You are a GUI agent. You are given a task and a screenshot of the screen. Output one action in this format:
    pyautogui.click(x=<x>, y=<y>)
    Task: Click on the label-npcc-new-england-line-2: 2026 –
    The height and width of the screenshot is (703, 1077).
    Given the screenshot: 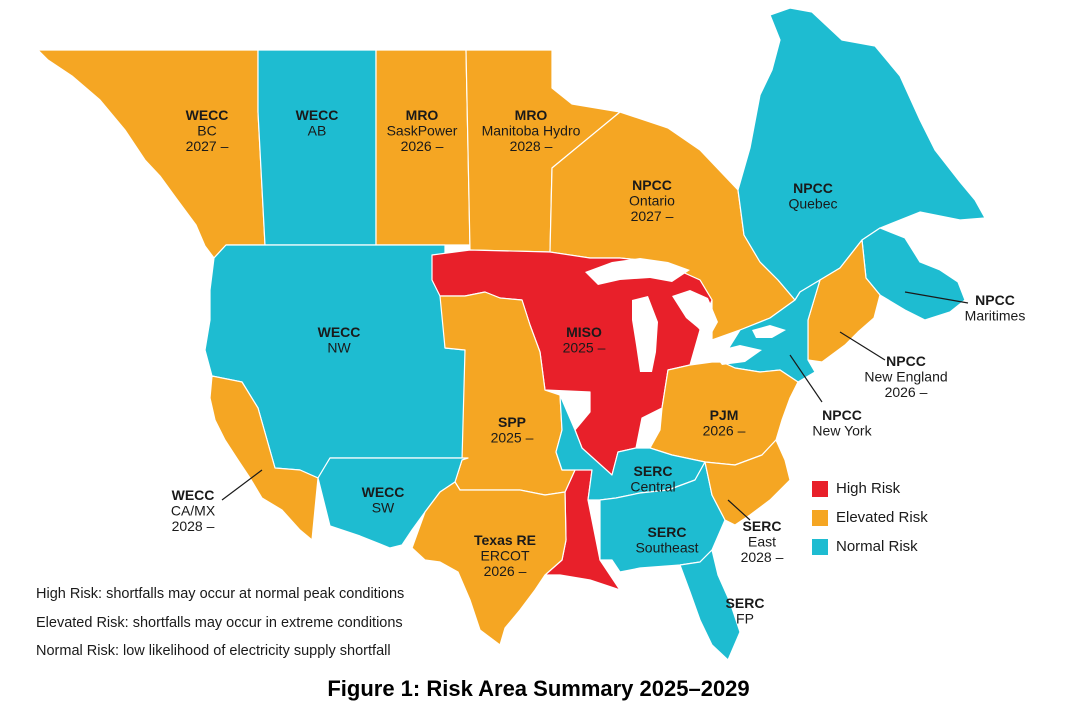 What is the action you would take?
    pyautogui.click(x=906, y=392)
    